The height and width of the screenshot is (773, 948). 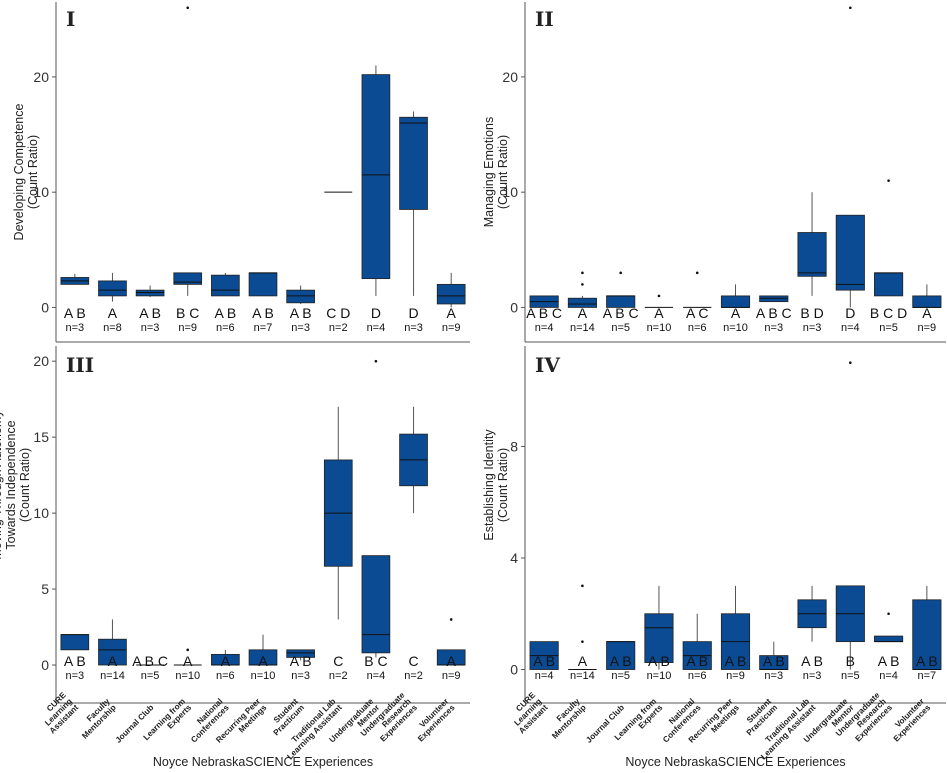 I want to click on group-letter: C, so click(x=338, y=661).